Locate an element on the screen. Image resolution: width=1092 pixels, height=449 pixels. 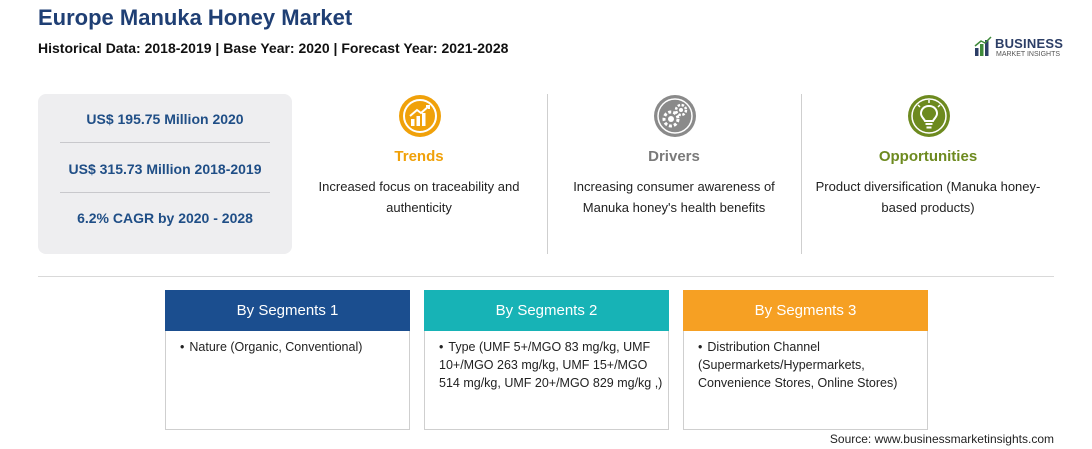
company-logo: BUSINESS MARKET INSIGHTS is located at coordinates (1019, 49).